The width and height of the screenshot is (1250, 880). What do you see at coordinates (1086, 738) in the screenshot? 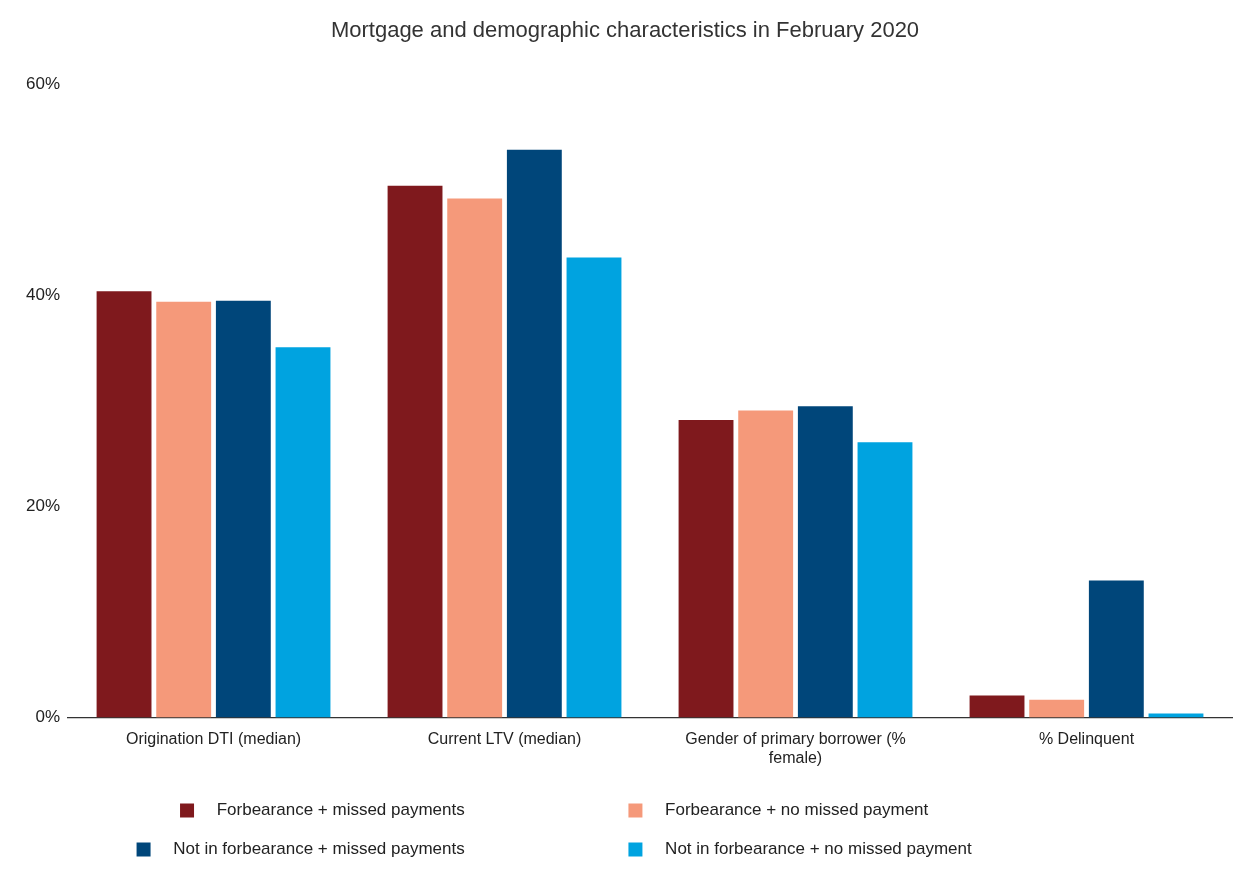
I see `x-tick-label: % Delinquent` at bounding box center [1086, 738].